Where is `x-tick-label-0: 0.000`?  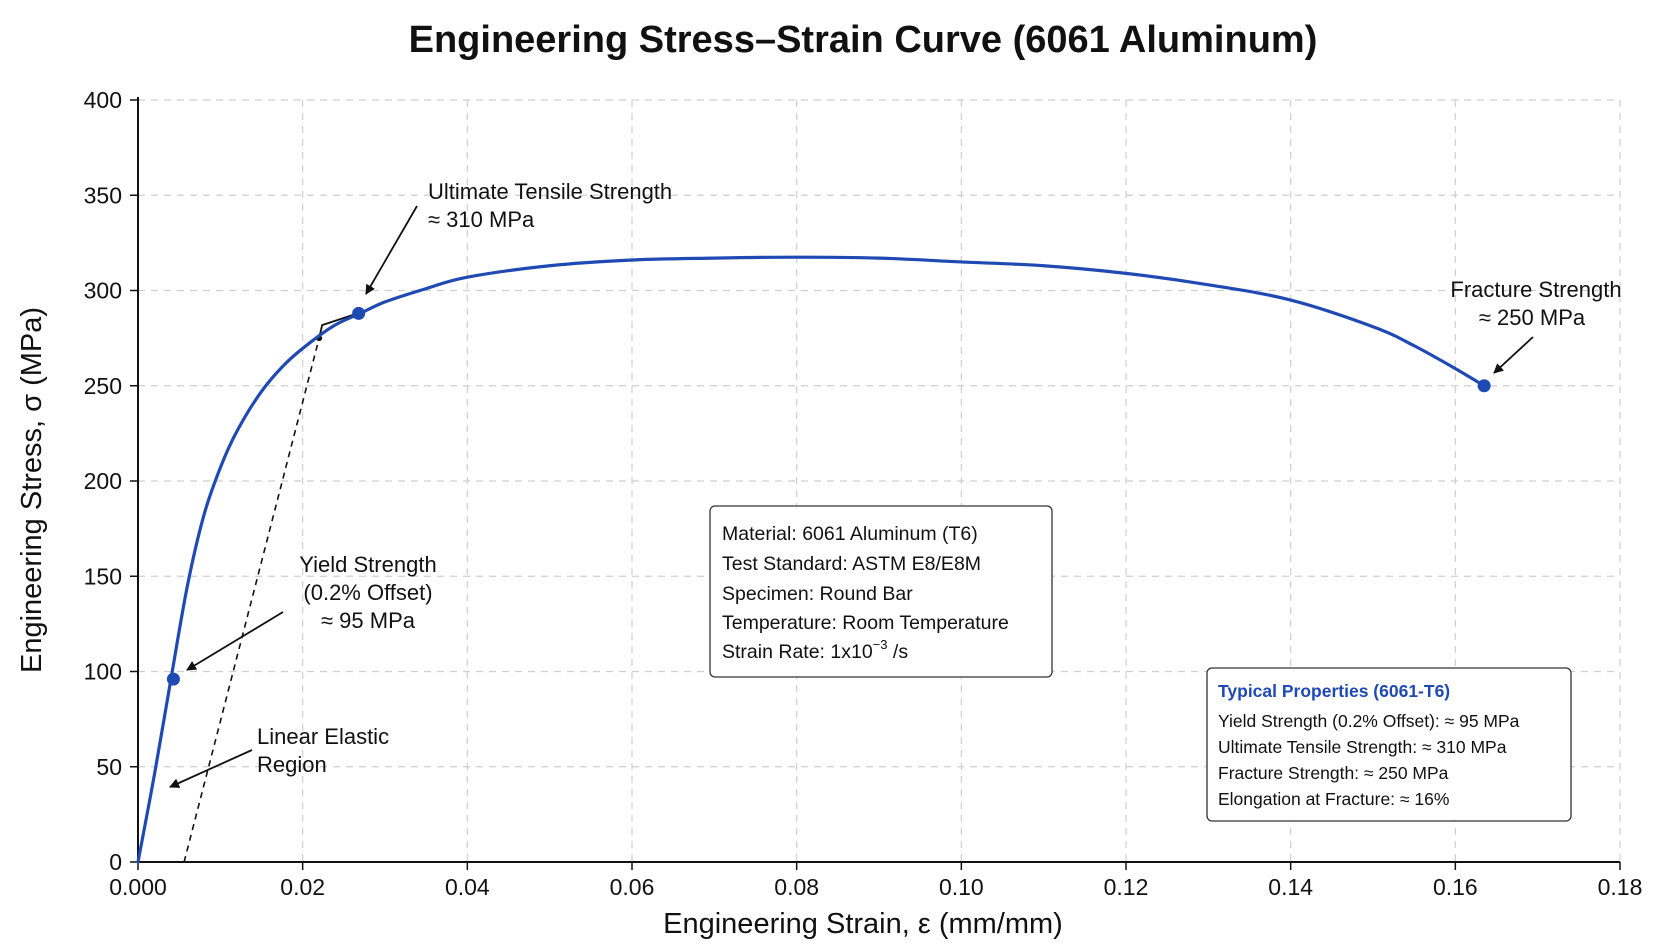
x-tick-label-0: 0.000 is located at coordinates (138, 887).